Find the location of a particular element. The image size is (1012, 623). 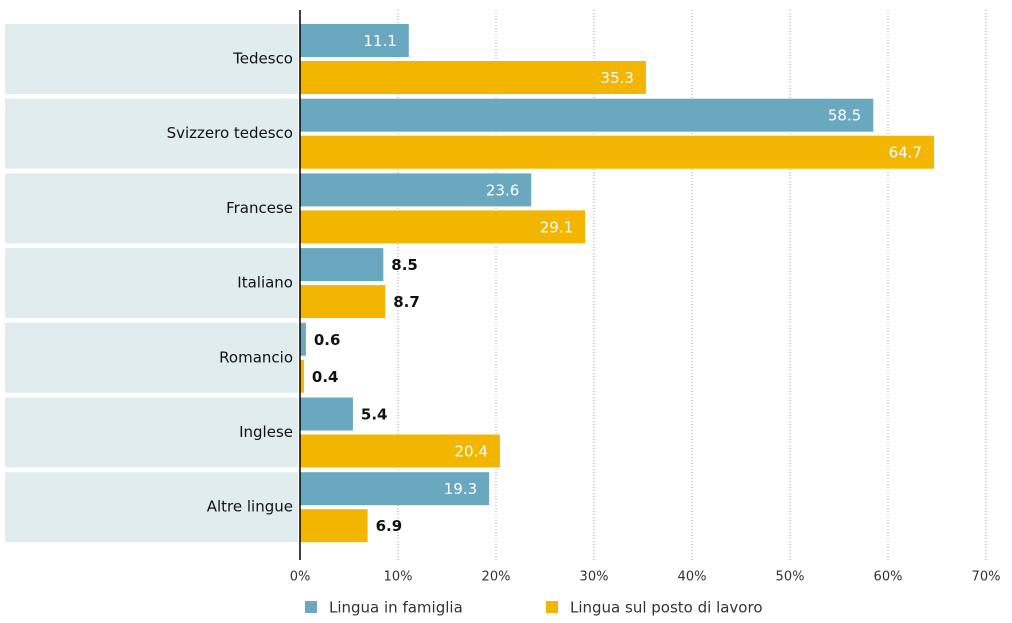

legend-label: Lingua sul posto di lavoro is located at coordinates (666, 608).